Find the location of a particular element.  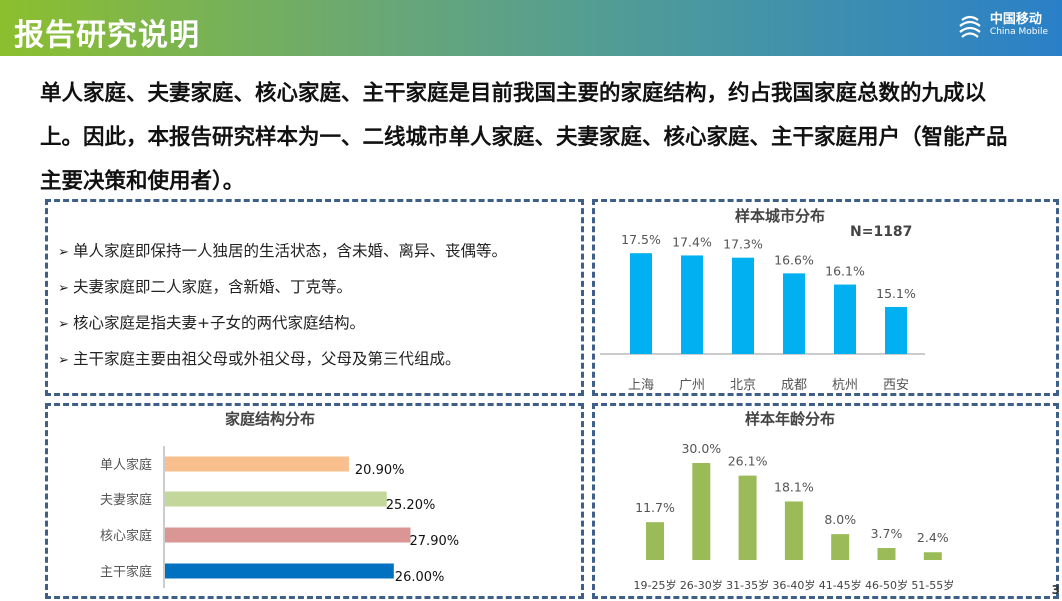

definition-item: 夫妻家庭即二人家庭，含新婚、丁克等。 is located at coordinates (282, 288).